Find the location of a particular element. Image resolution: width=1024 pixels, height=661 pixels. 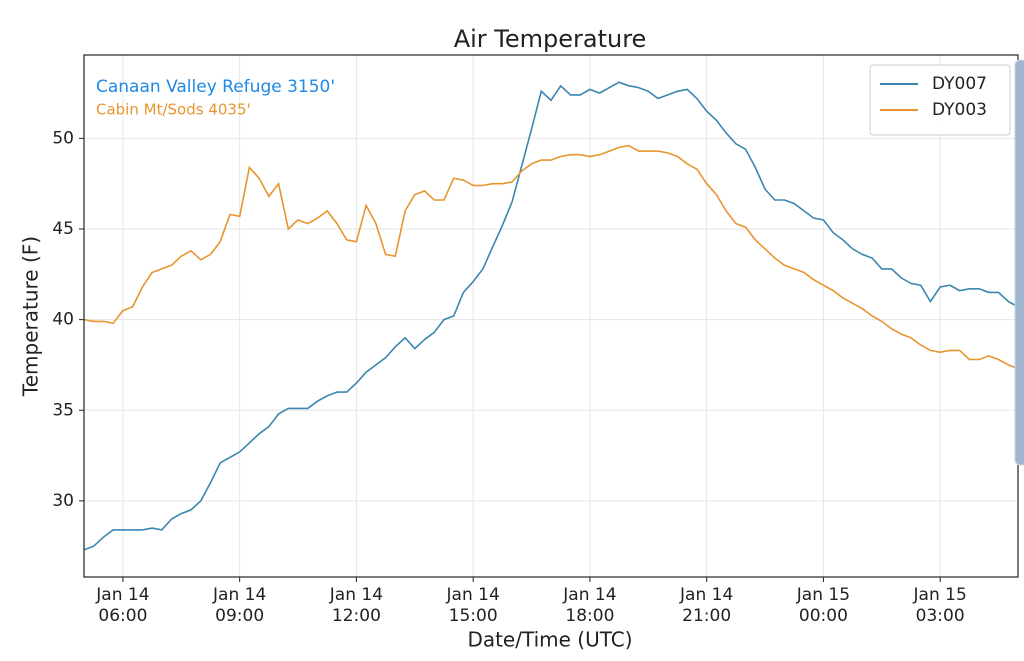

x-tick-label: Jan 15 00:00 is located at coordinates (823, 605).